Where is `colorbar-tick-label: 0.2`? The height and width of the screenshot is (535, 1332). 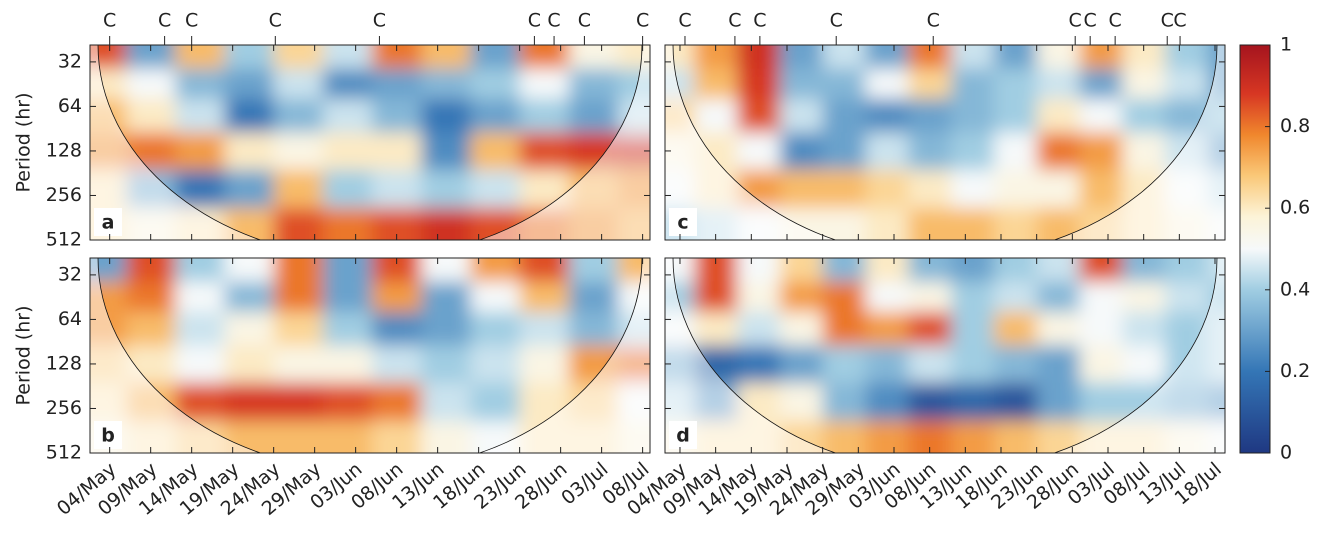 colorbar-tick-label: 0.2 is located at coordinates (1295, 371).